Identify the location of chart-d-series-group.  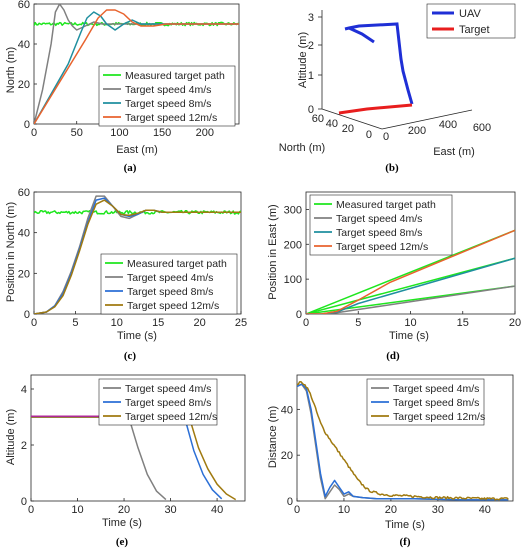
(410, 271).